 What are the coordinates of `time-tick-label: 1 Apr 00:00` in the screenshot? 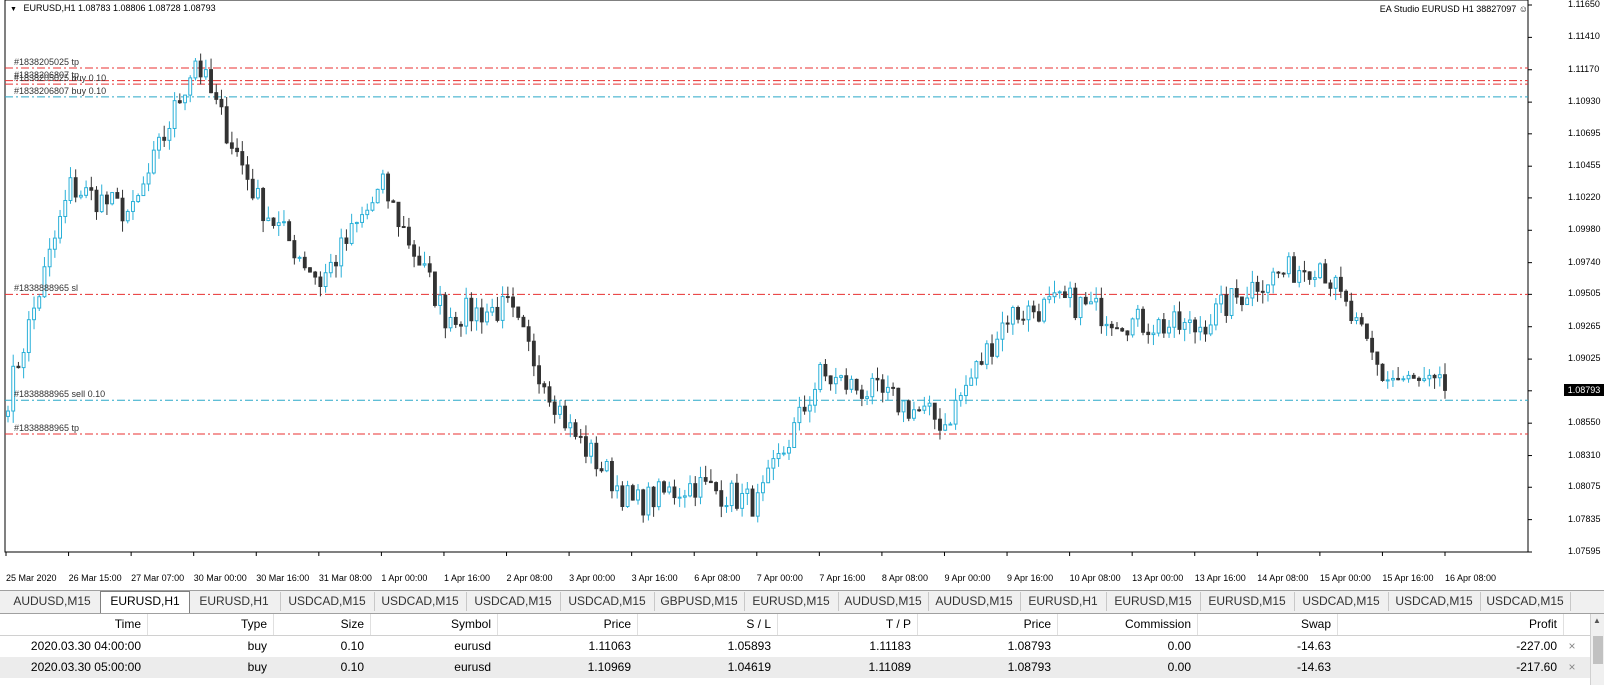 It's located at (404, 578).